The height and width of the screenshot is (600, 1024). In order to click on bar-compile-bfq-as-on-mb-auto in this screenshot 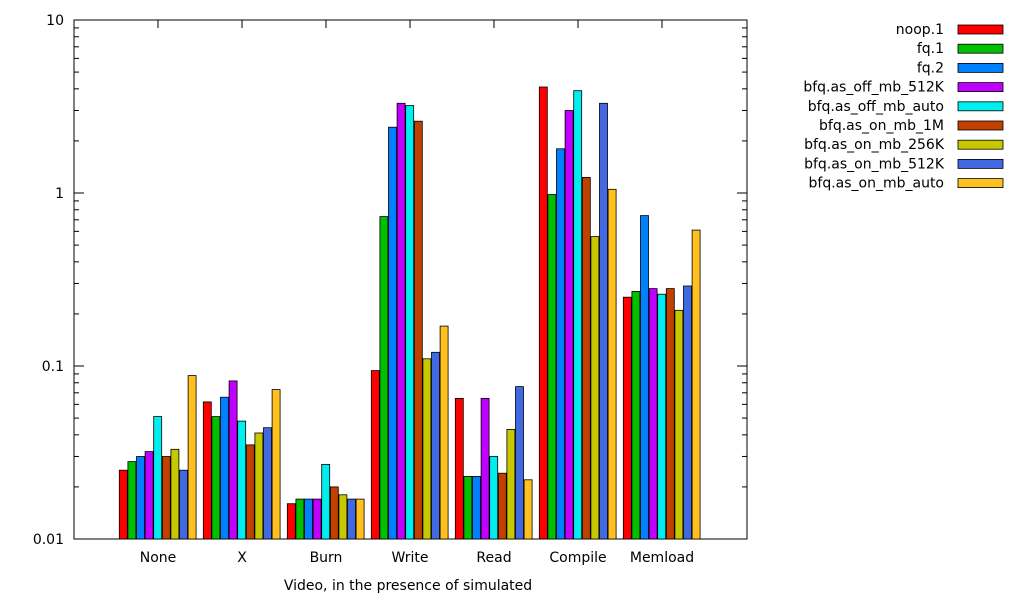, I will do `click(612, 364)`.